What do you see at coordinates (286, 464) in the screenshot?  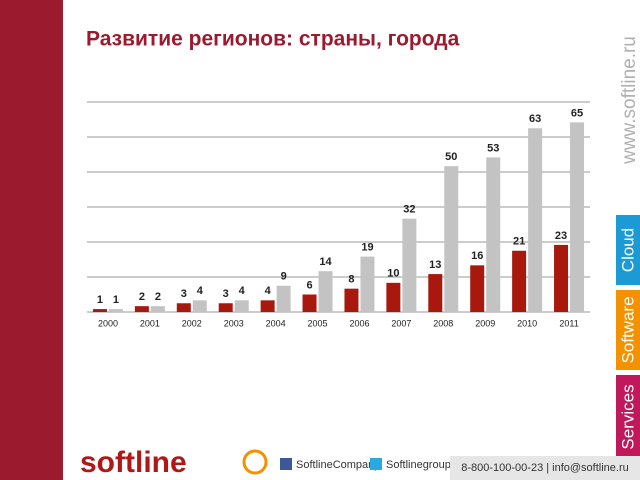 I see `facebook-icon` at bounding box center [286, 464].